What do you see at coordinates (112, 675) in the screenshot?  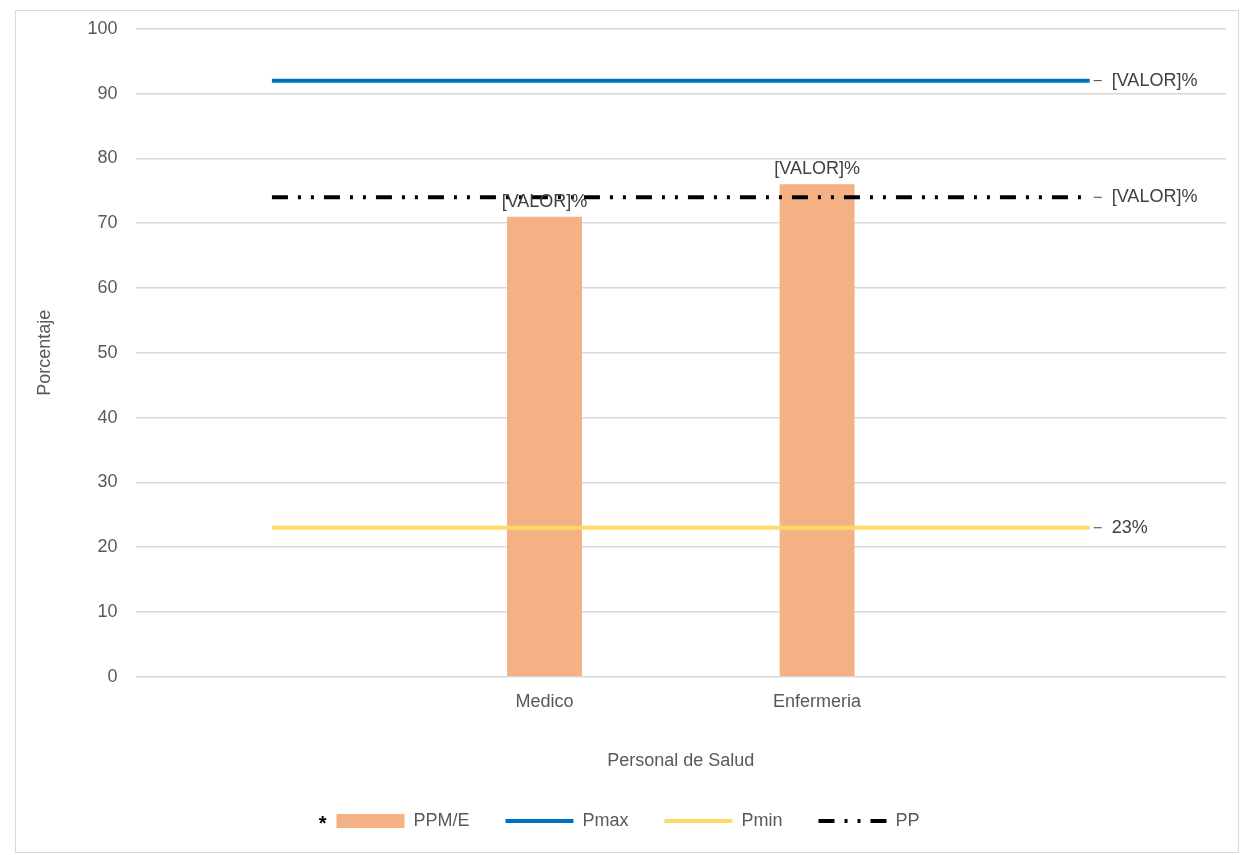 I see `y-tick-label: 0` at bounding box center [112, 675].